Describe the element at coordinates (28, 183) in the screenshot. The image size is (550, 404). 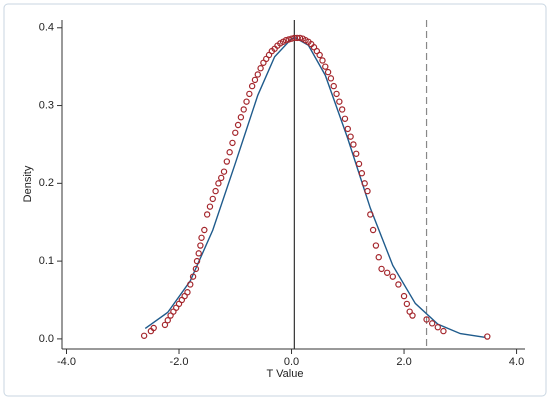
I see `y-axis-label: Density` at that location.